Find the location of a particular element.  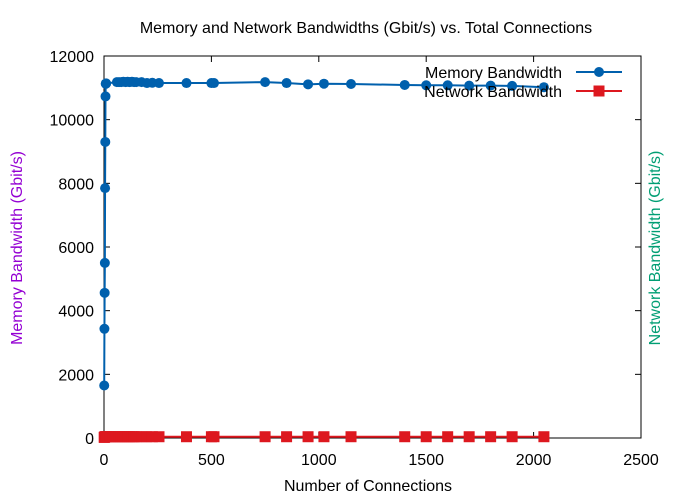

legend-label-network-bandwidth: Network Bandwidth is located at coordinates (493, 92).